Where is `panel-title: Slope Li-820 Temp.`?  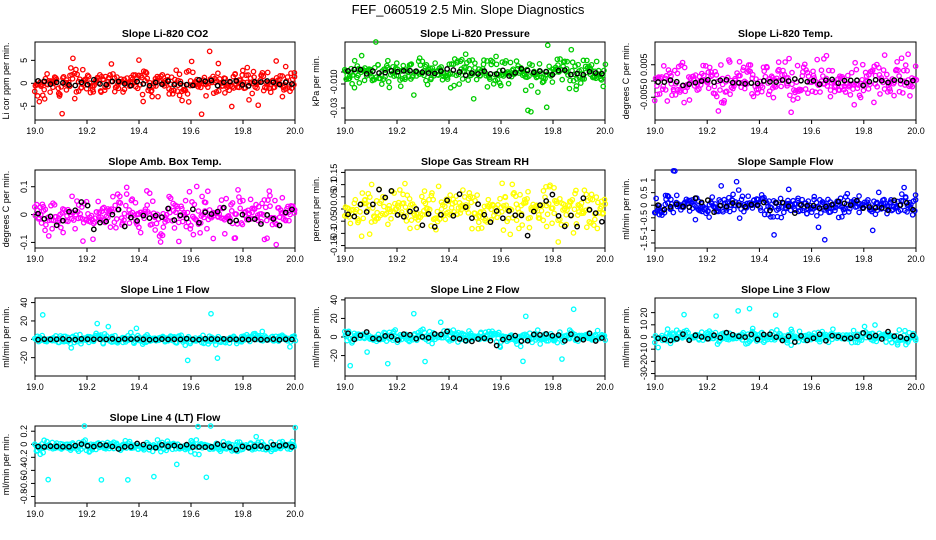
panel-title: Slope Li-820 Temp. is located at coordinates (785, 34).